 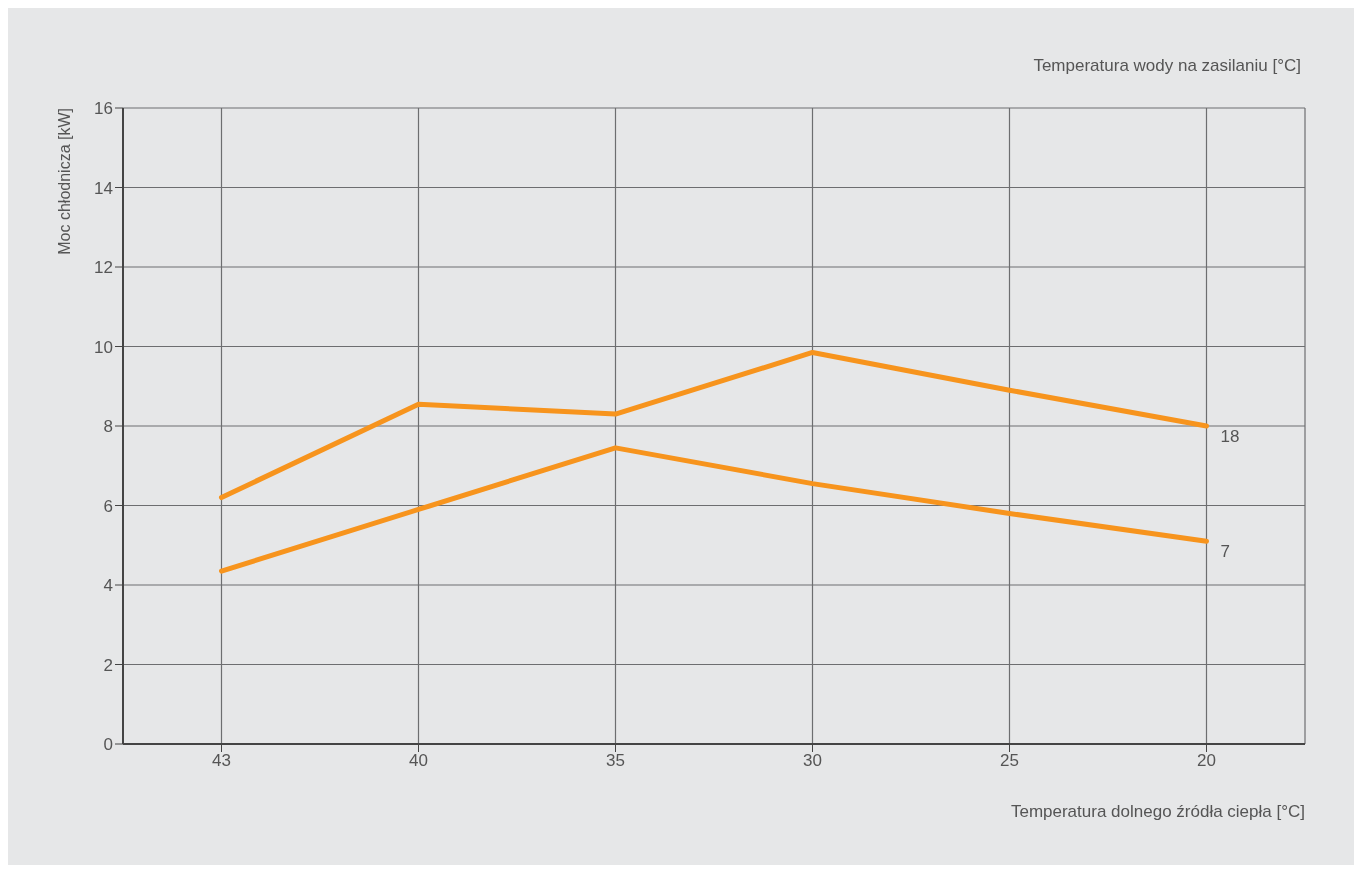 I want to click on x-tick-label: 20, so click(x=1206, y=761).